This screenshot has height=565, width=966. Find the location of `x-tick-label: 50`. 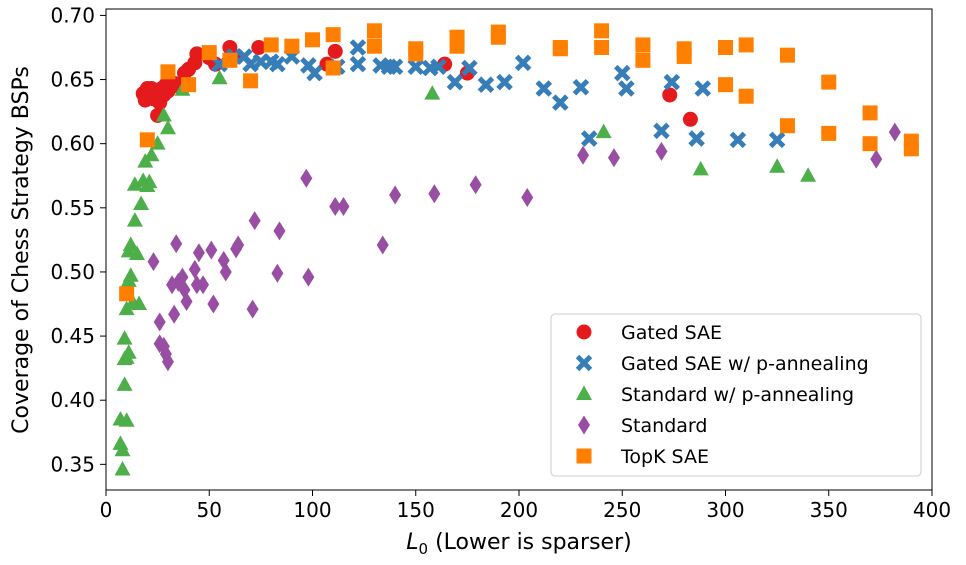

x-tick-label: 50 is located at coordinates (209, 510).